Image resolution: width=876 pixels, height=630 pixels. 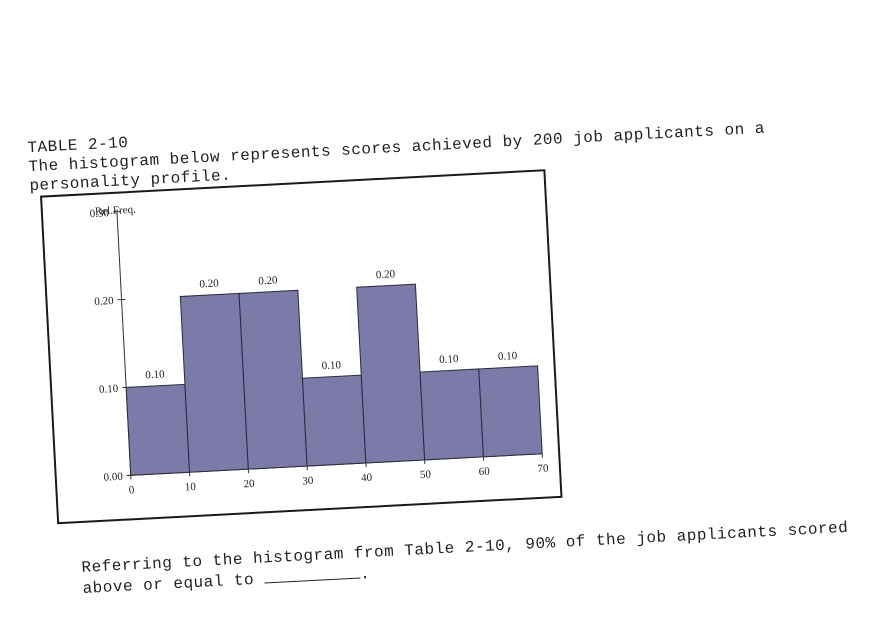 I want to click on x-tick-label: 70, so click(x=543, y=468).